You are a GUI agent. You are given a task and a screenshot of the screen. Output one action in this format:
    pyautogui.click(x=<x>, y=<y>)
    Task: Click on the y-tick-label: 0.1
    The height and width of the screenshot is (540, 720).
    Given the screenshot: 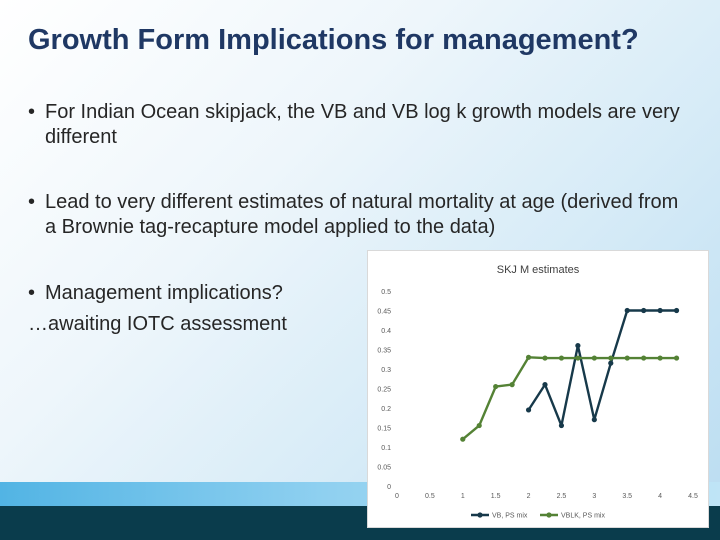 What is the action you would take?
    pyautogui.click(x=386, y=448)
    